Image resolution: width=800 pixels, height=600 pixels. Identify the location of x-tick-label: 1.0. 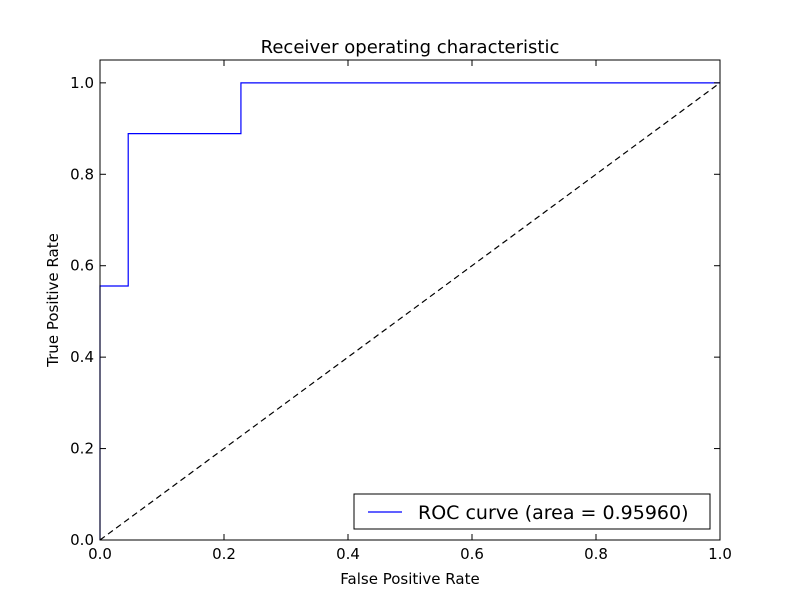
(720, 554).